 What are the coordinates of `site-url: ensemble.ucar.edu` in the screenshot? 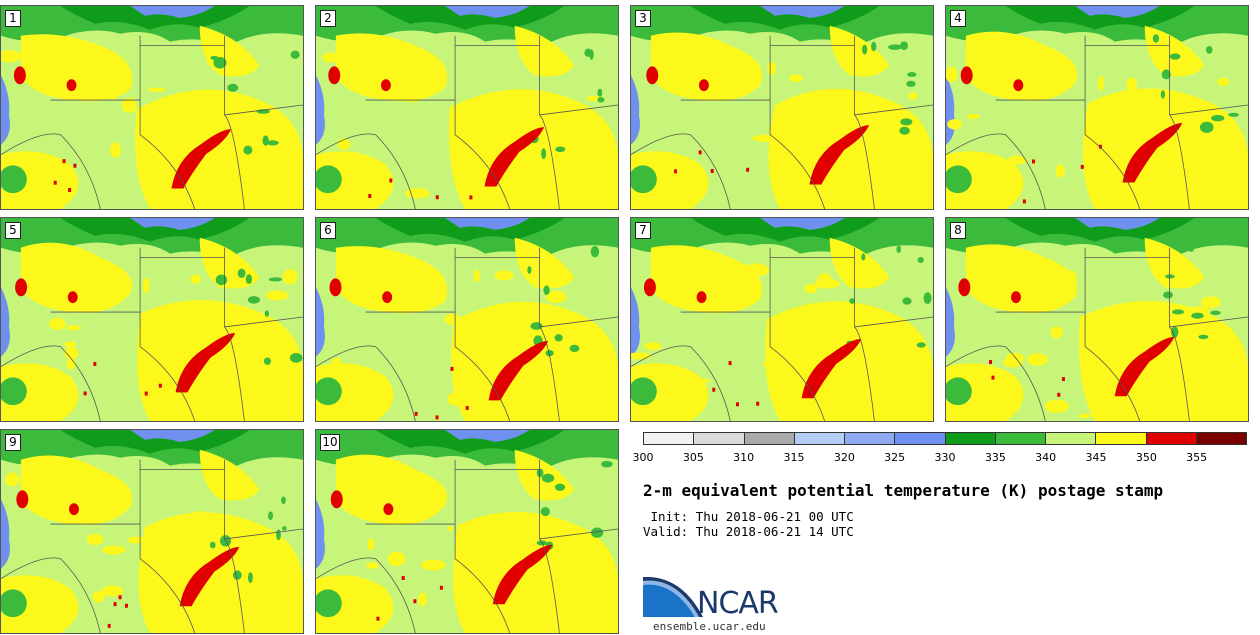 It's located at (709, 626).